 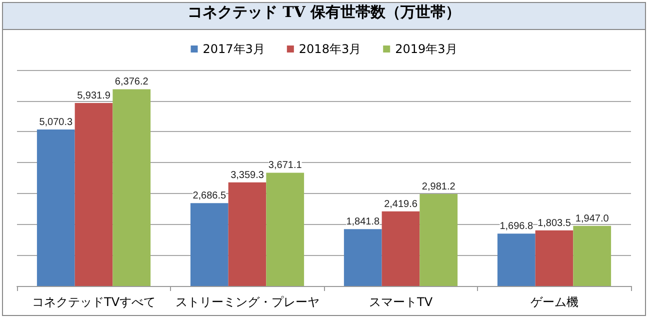 What do you see at coordinates (209, 196) in the screenshot?
I see `data-label: 2,686.5` at bounding box center [209, 196].